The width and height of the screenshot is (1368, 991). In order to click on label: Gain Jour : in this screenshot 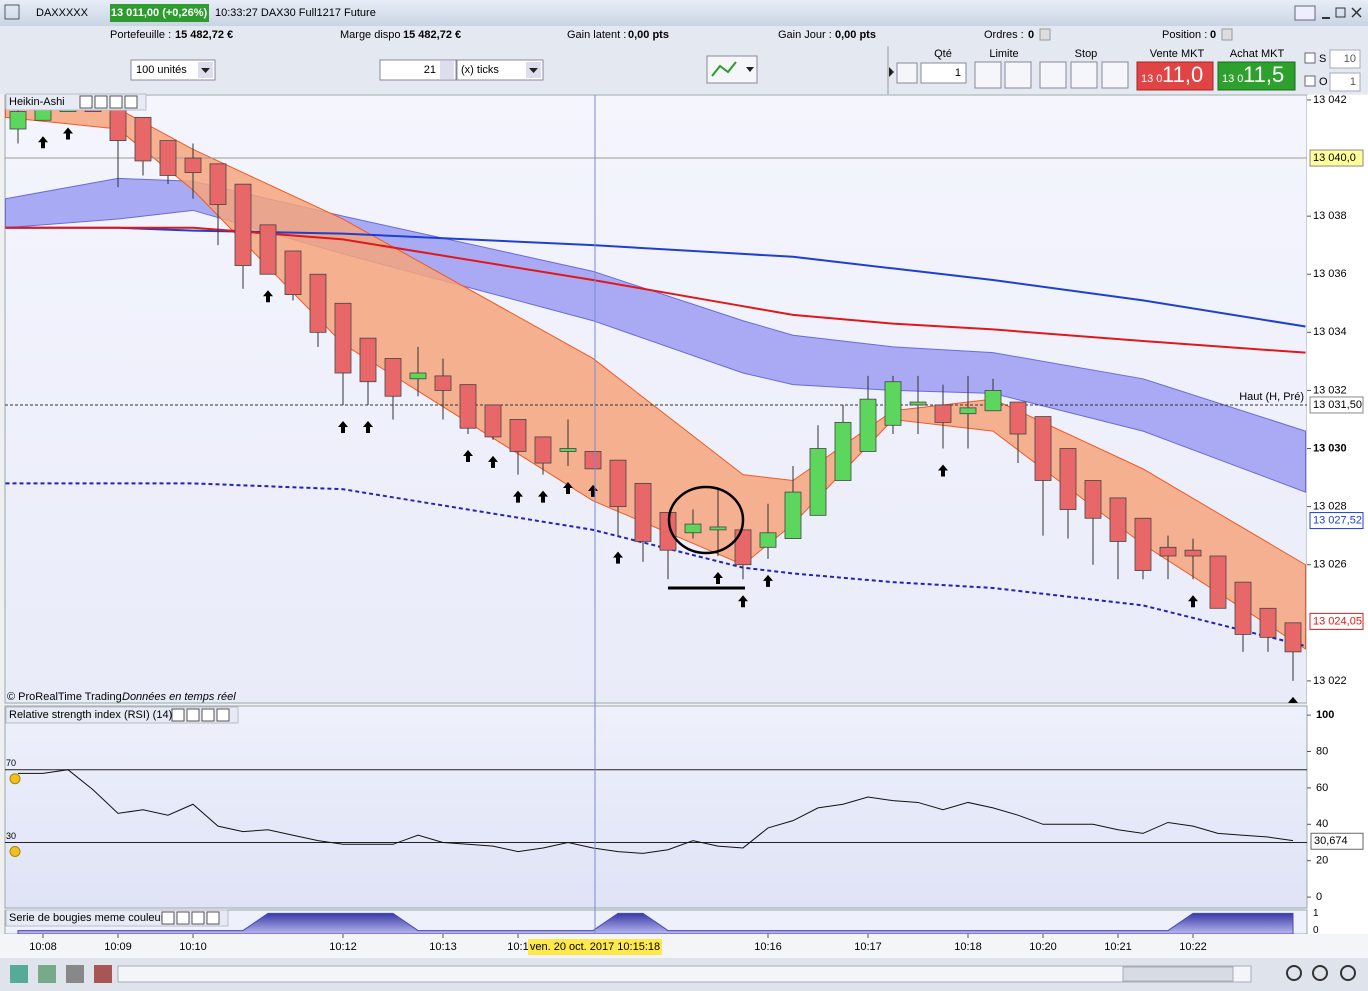, I will do `click(805, 35)`.